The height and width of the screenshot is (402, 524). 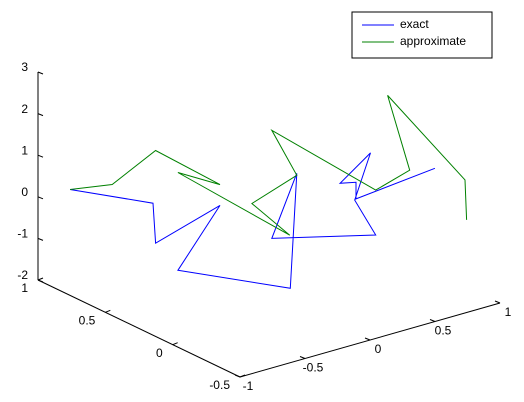 What do you see at coordinates (22, 275) in the screenshot?
I see `z-tick-label: -2` at bounding box center [22, 275].